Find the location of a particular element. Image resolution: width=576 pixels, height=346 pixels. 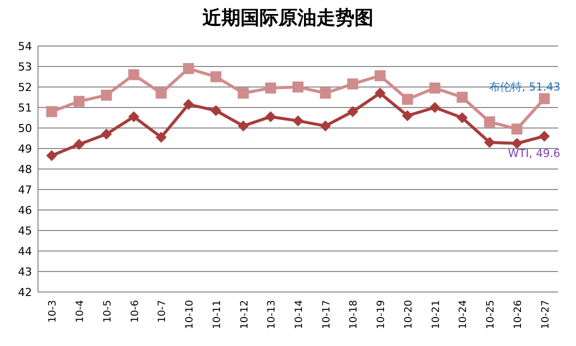

x-tick-label: 10-7 is located at coordinates (162, 311).